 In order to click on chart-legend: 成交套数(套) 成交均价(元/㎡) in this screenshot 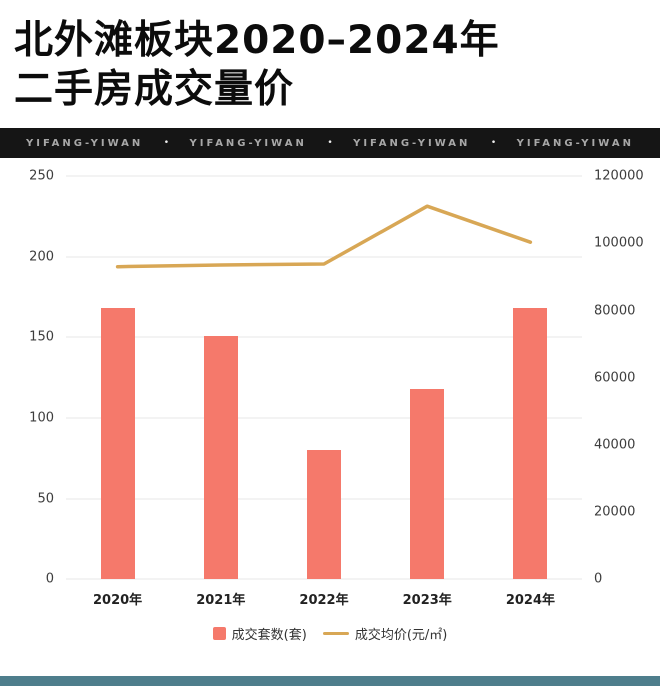, I will do `click(330, 633)`.